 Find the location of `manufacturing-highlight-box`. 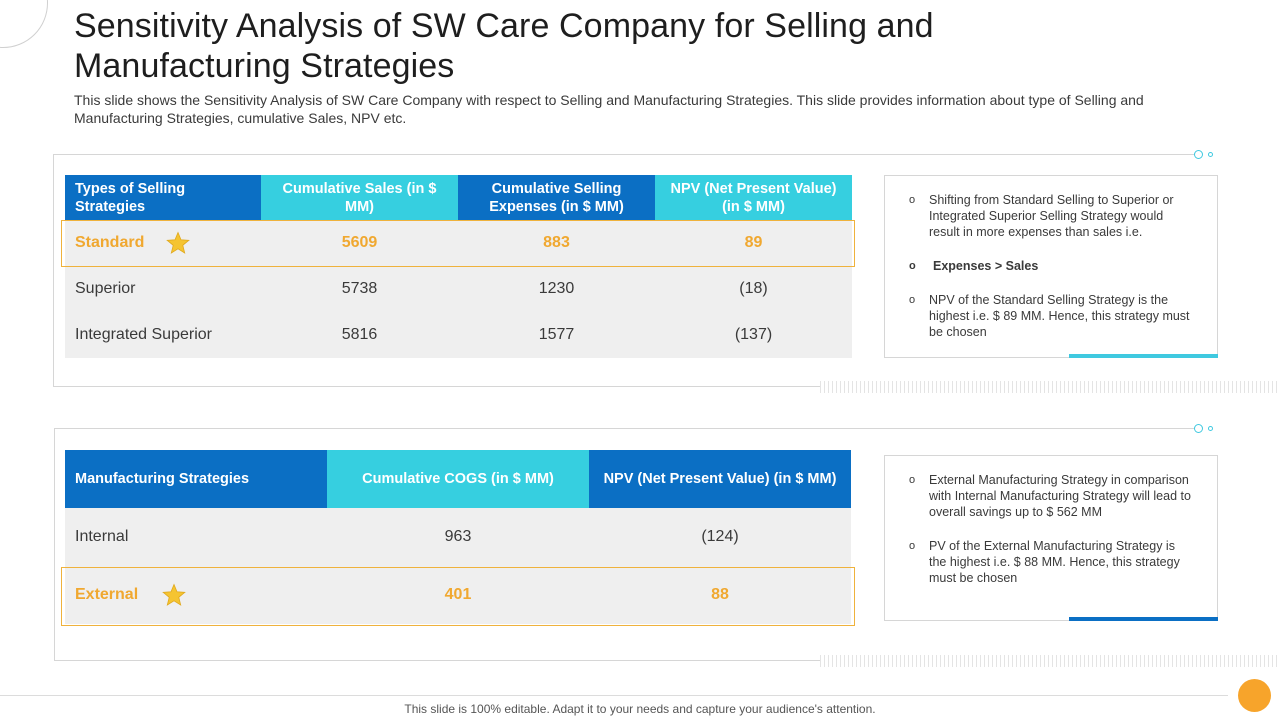

manufacturing-highlight-box is located at coordinates (458, 596).